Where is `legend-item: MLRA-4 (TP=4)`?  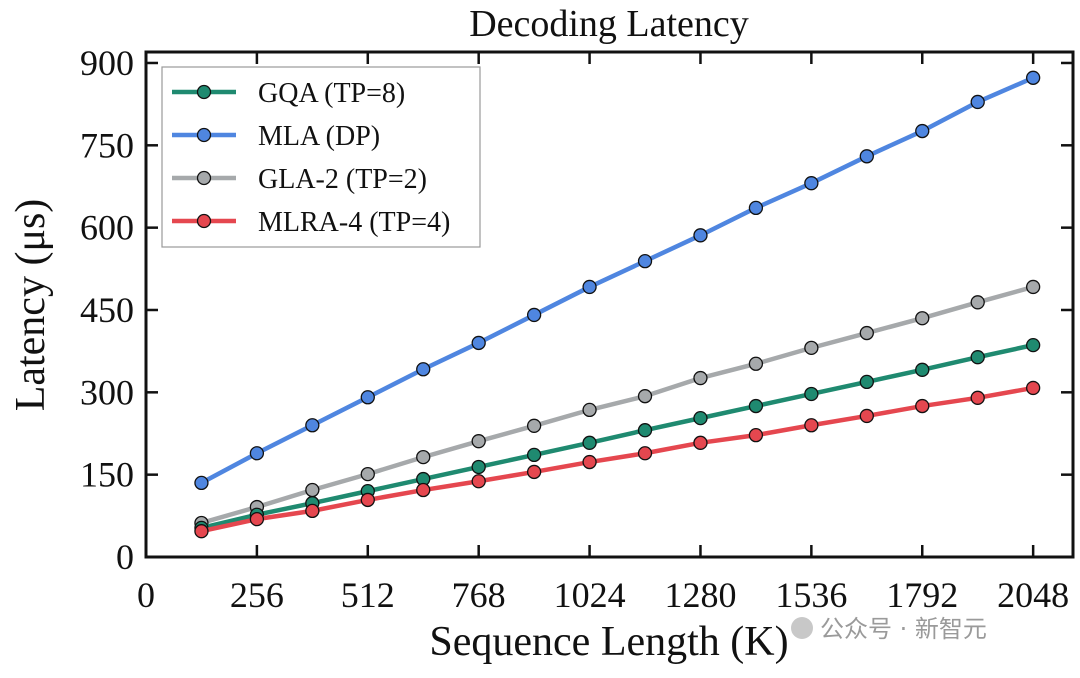
legend-item: MLRA-4 (TP=4) is located at coordinates (311, 222).